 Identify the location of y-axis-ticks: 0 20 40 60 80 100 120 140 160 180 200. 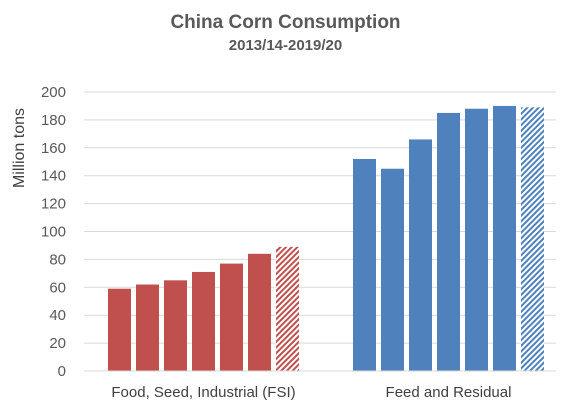
(53, 232).